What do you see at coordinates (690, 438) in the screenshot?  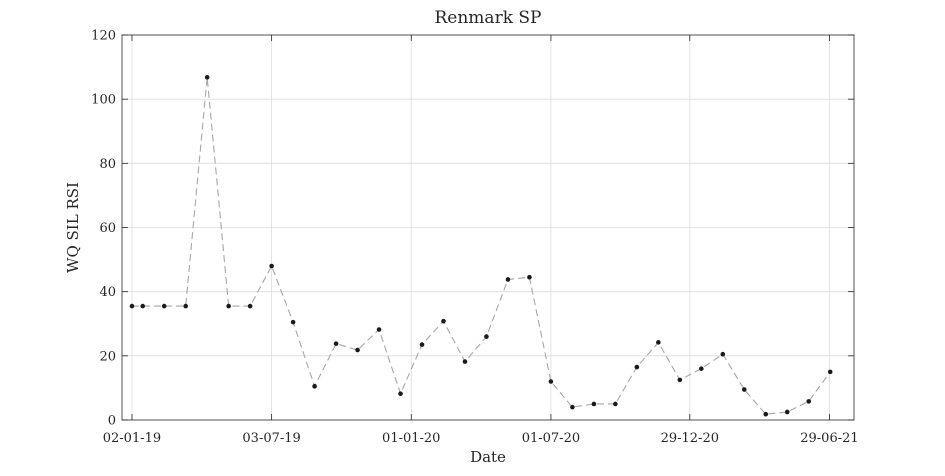 I see `x-tick-label: 29-12-20` at bounding box center [690, 438].